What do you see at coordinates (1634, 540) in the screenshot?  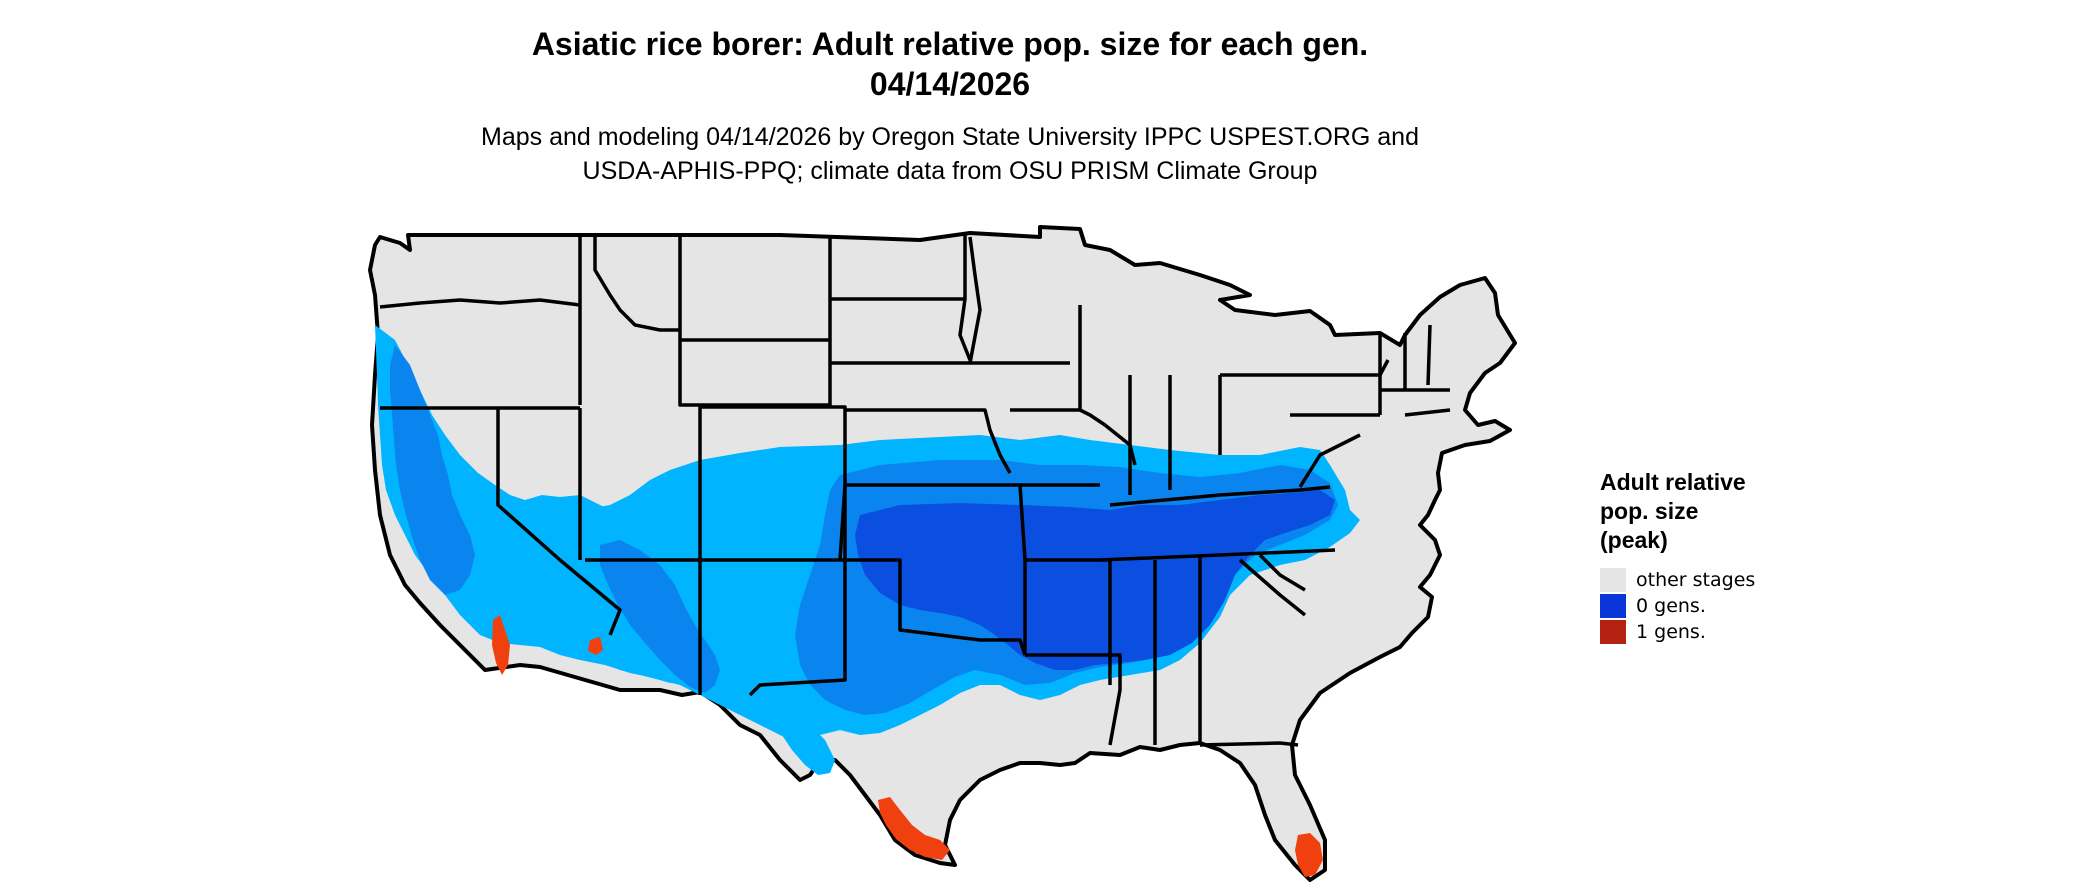 I see `legend-title-line3: (peak)` at bounding box center [1634, 540].